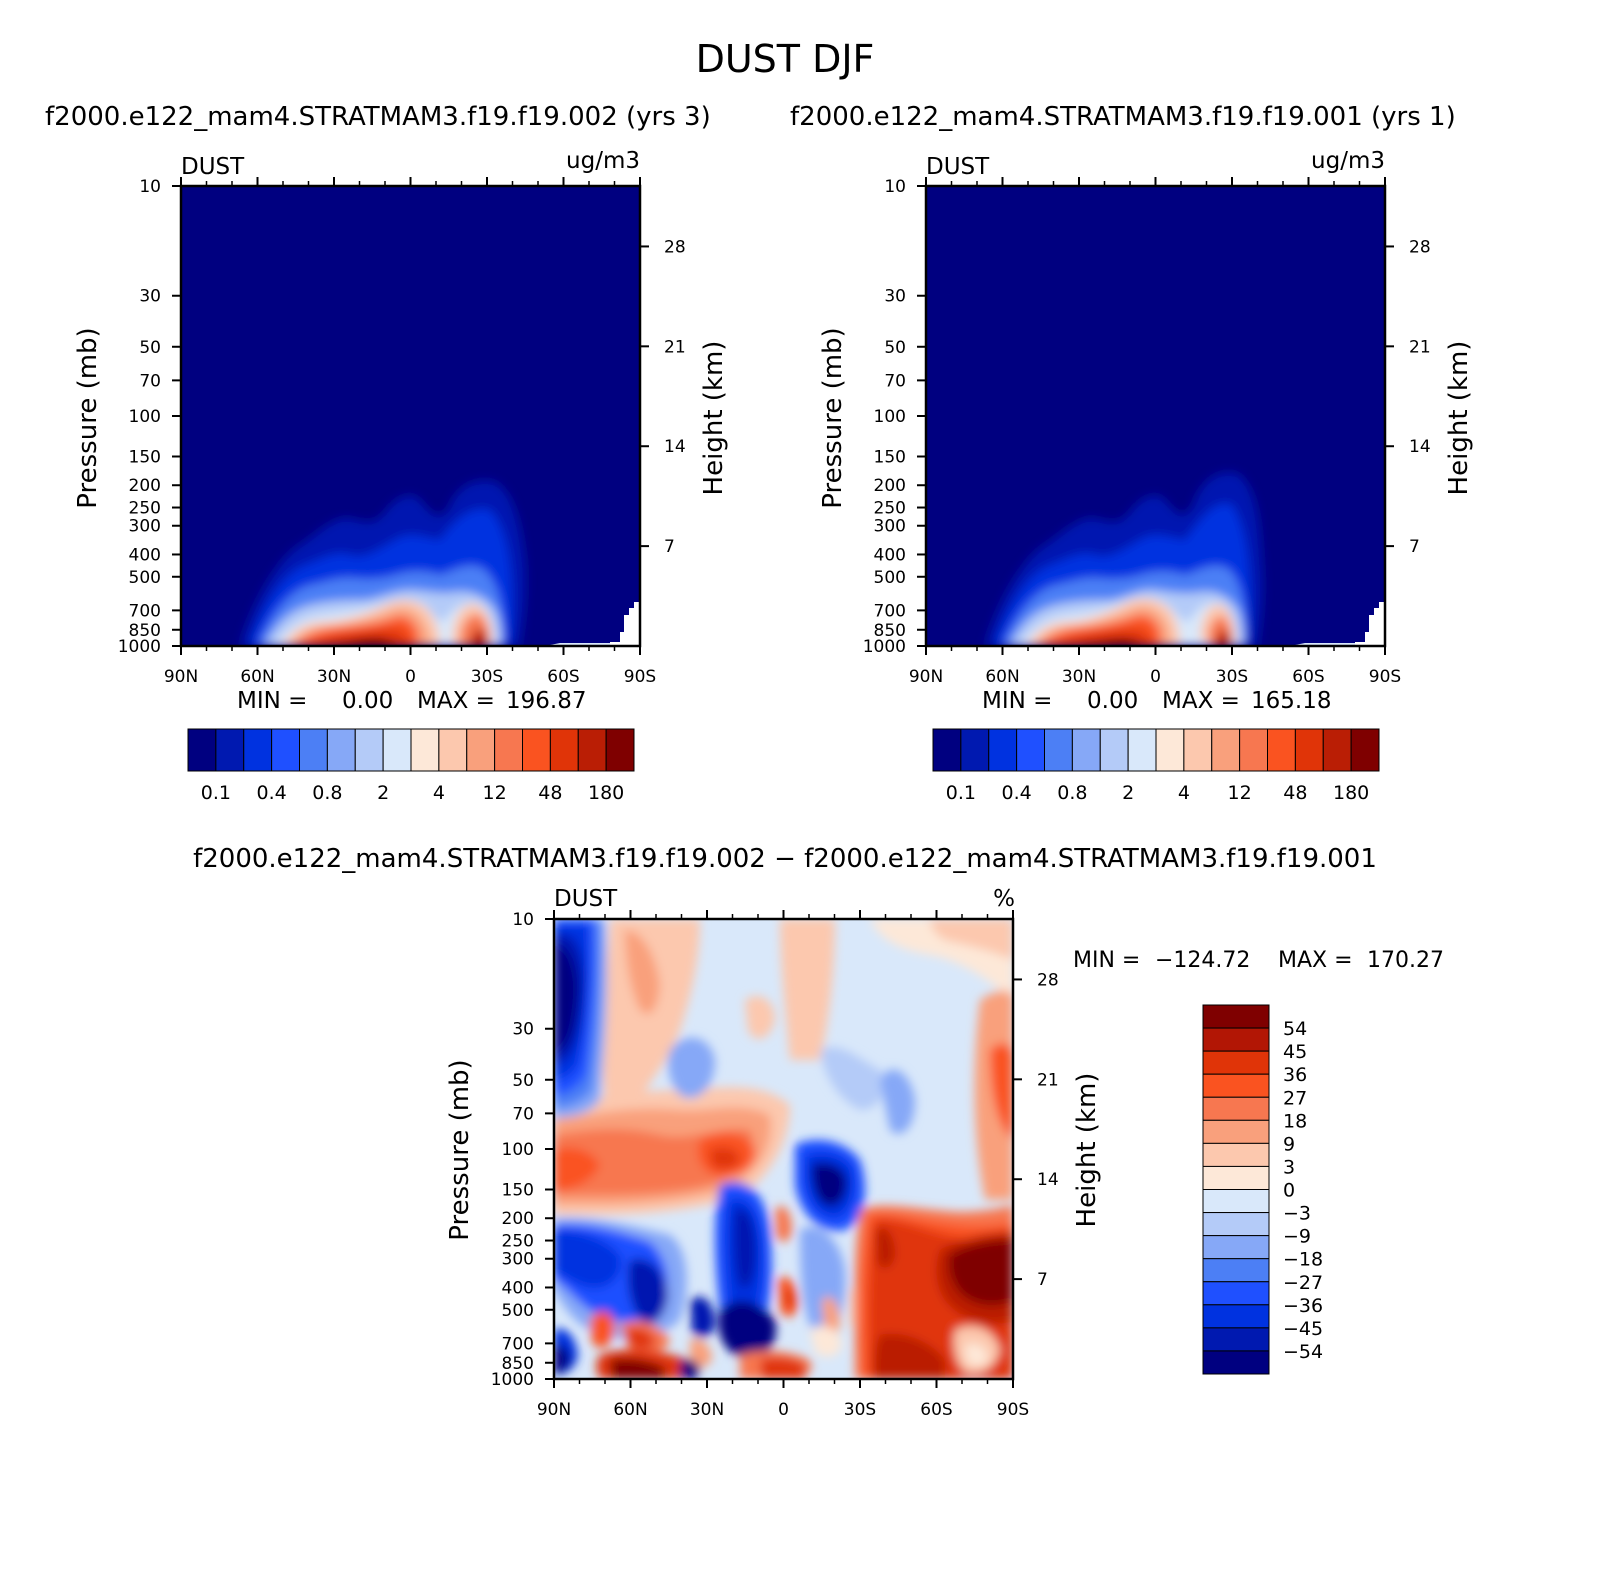 This screenshot has width=1597, height=1594. Describe the element at coordinates (1291, 701) in the screenshot. I see `panel-2-max-value: 165.18` at that location.